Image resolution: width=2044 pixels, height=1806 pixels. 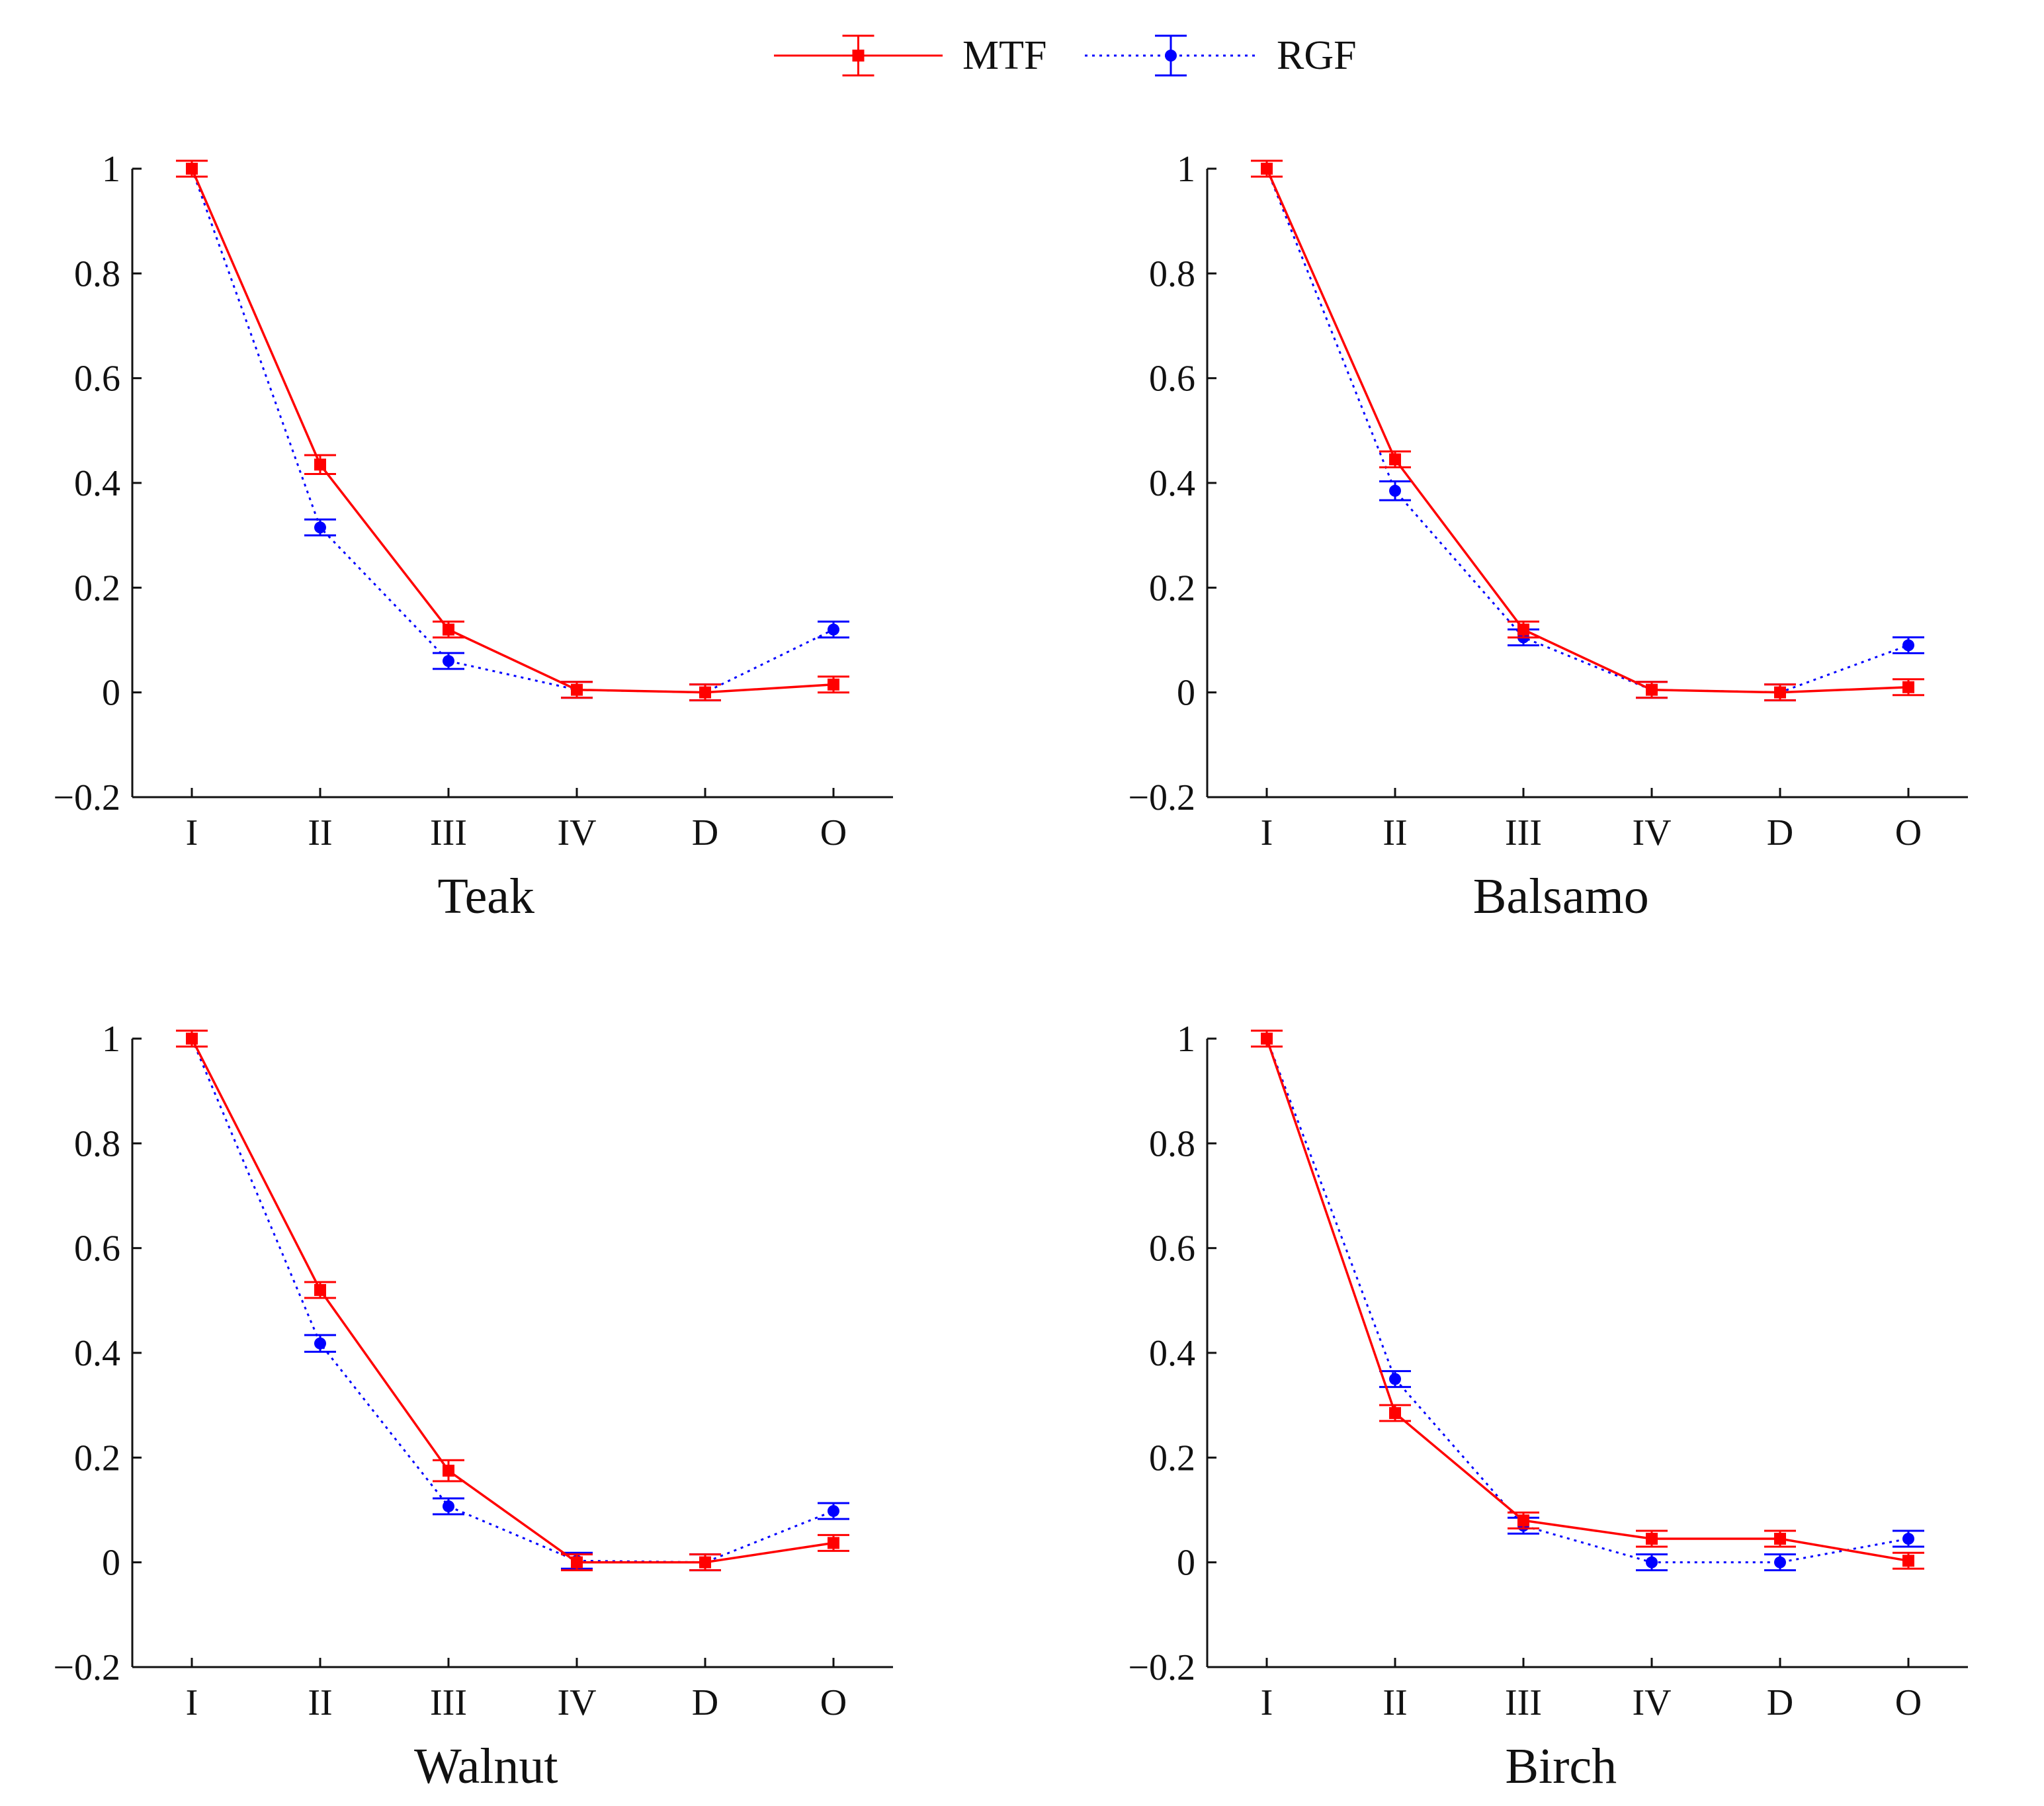 What do you see at coordinates (1065, 55) in the screenshot?
I see `legend: MTF RGF` at bounding box center [1065, 55].